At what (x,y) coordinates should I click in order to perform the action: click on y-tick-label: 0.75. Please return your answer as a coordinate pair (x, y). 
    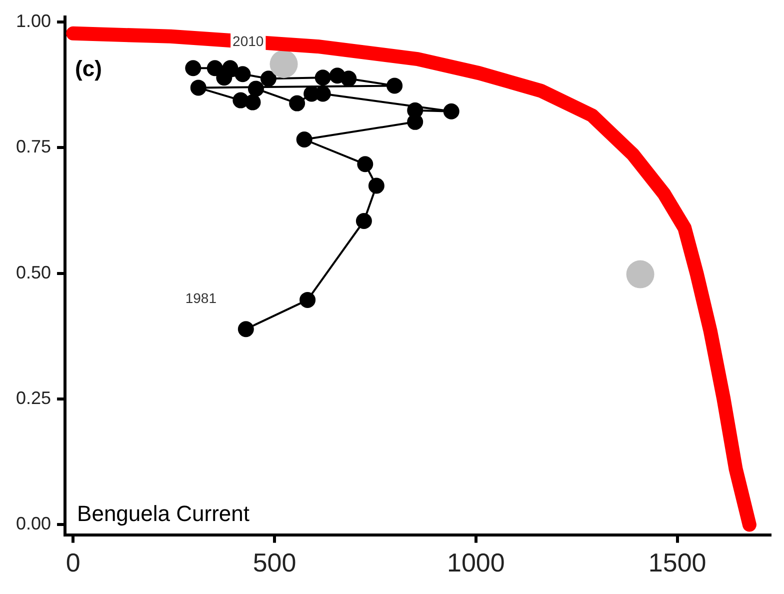
    Looking at the image, I should click on (34, 146).